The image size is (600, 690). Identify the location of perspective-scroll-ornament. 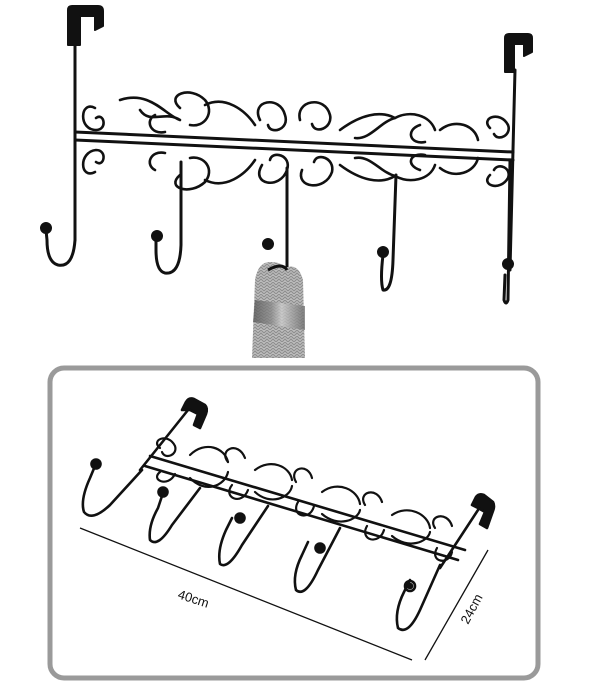
(305, 499).